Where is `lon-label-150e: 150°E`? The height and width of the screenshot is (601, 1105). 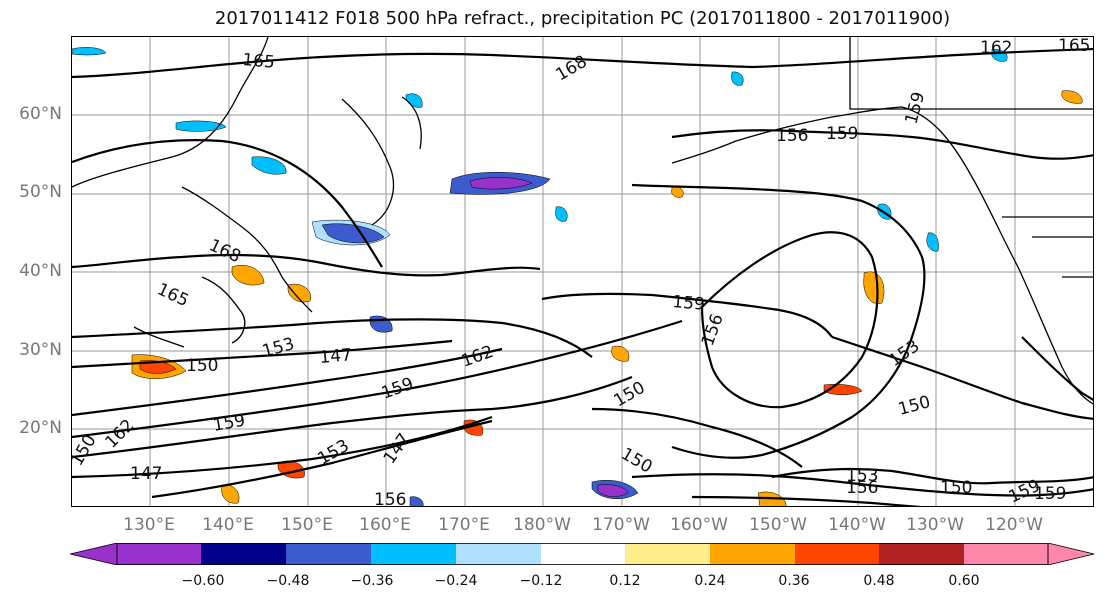
lon-label-150e: 150°E is located at coordinates (307, 525).